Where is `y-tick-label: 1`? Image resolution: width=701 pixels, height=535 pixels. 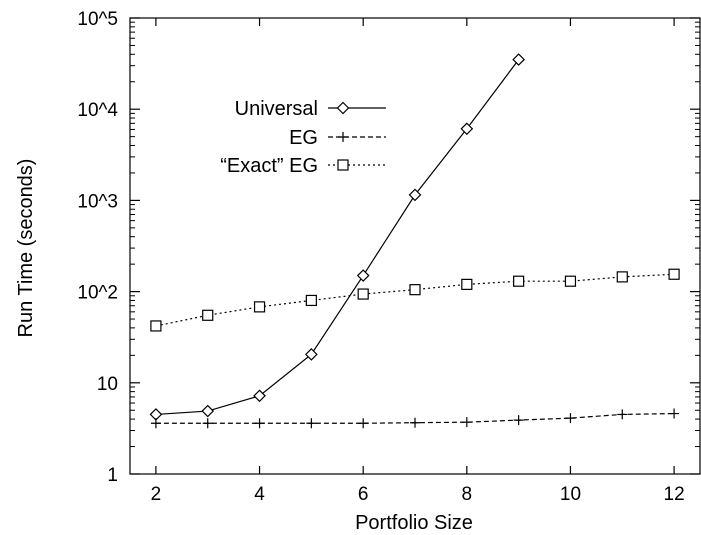
y-tick-label: 1 is located at coordinates (112, 475).